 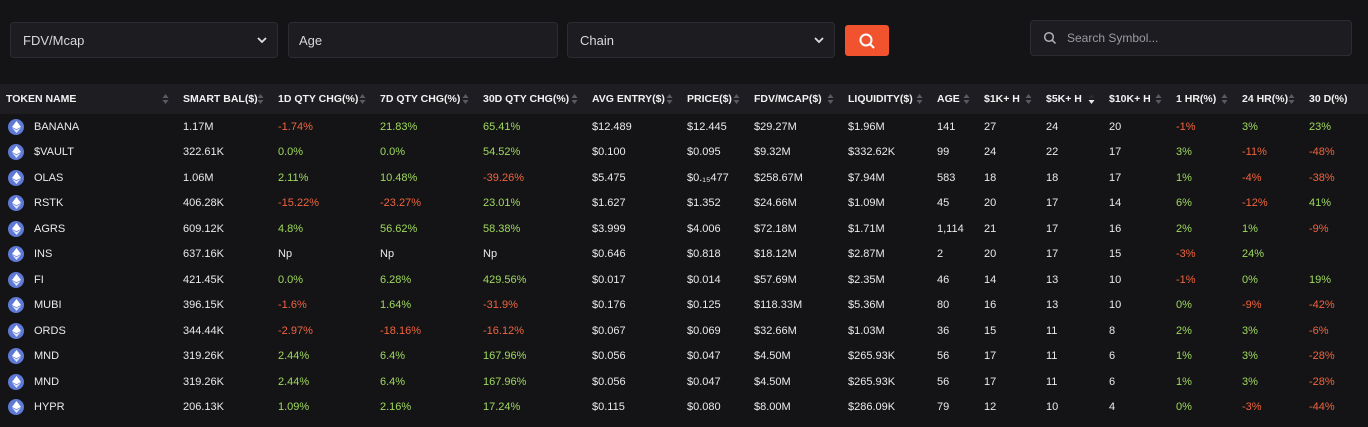 I want to click on column-header: 24 HR(%), so click(x=1269, y=99).